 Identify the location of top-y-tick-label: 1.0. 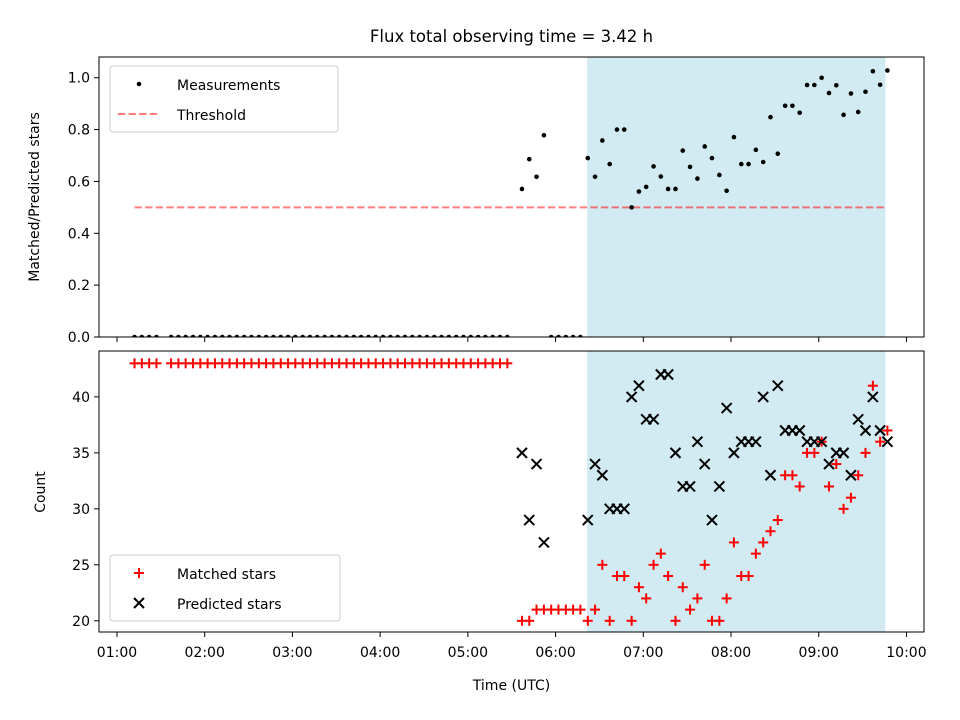
(79, 79).